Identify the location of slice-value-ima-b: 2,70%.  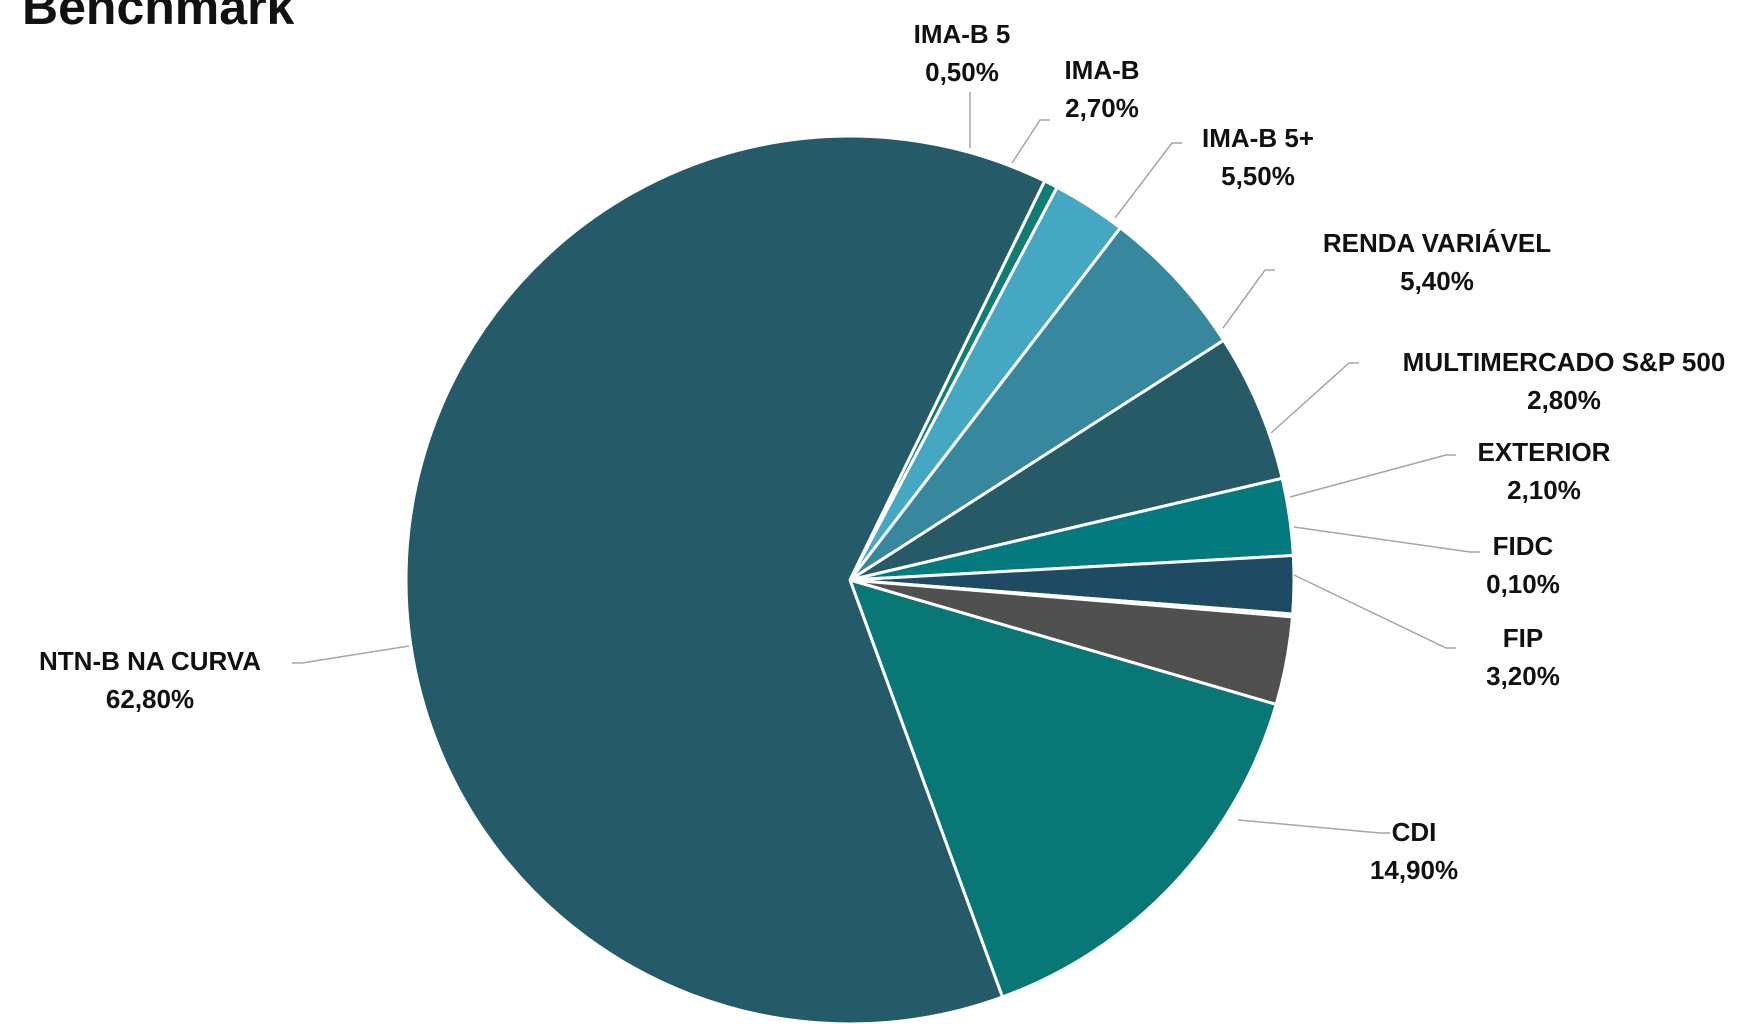
(1102, 108).